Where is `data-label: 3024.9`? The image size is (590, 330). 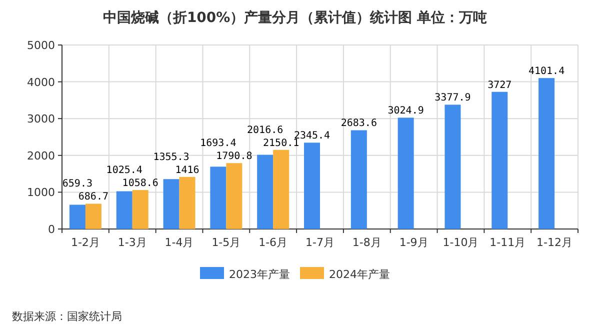 data-label: 3024.9 is located at coordinates (406, 111).